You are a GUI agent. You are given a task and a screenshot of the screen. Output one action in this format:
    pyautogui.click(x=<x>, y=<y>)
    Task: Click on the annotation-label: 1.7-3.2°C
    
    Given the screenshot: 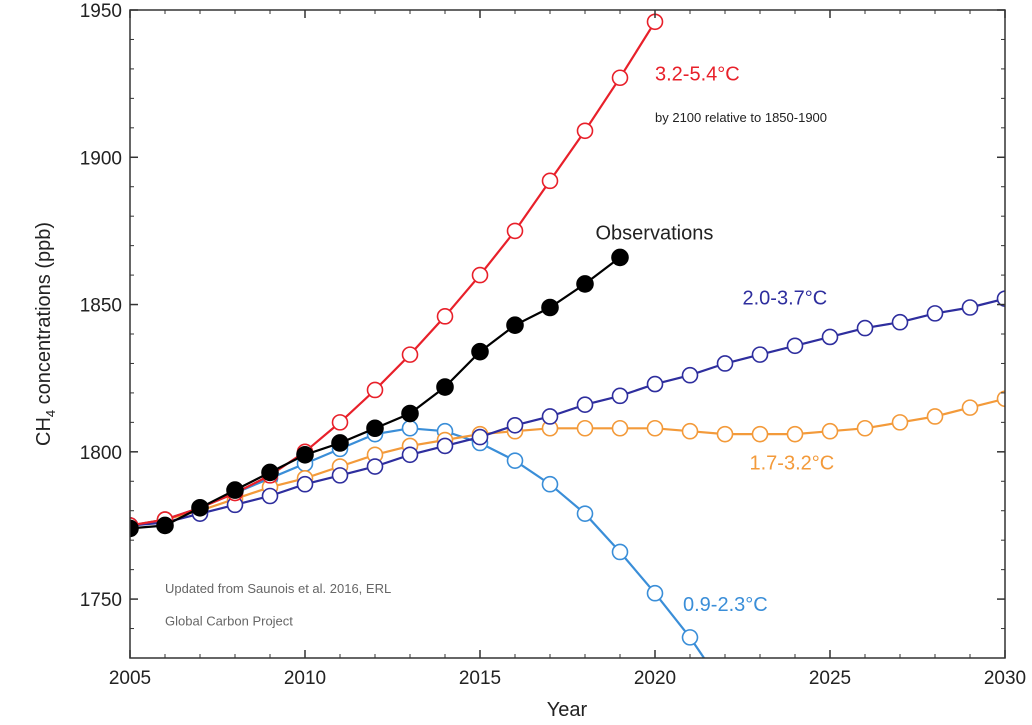 What is the action you would take?
    pyautogui.click(x=792, y=463)
    